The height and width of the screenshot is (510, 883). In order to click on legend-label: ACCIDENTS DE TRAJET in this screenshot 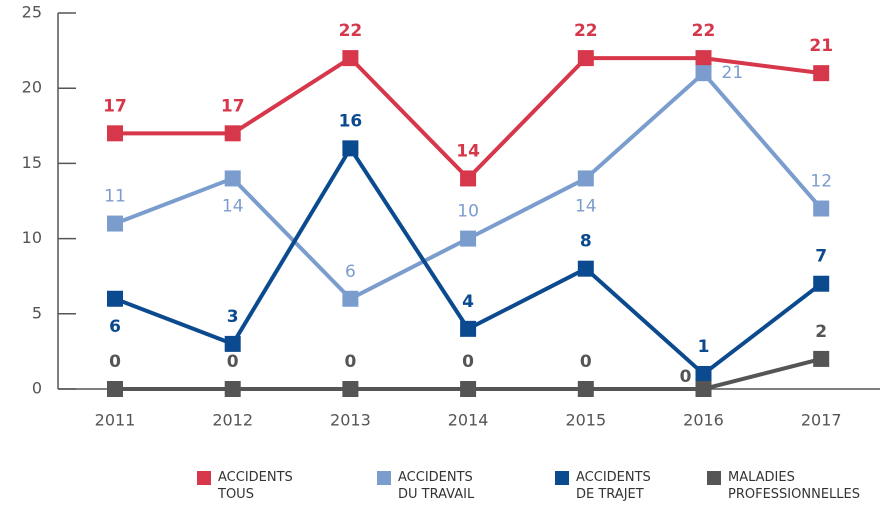, I will do `click(613, 486)`.